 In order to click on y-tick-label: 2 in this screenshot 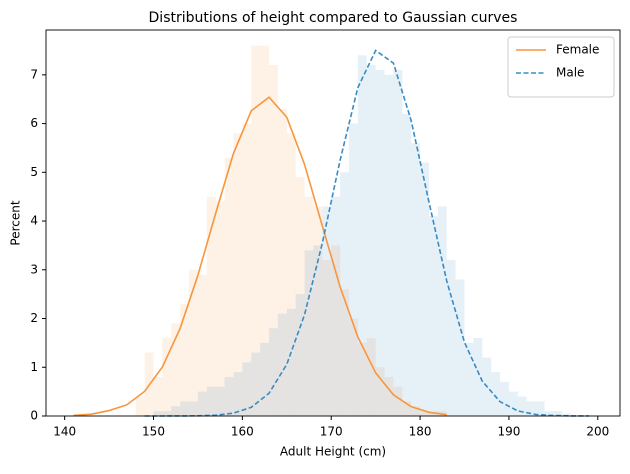, I will do `click(34, 318)`.